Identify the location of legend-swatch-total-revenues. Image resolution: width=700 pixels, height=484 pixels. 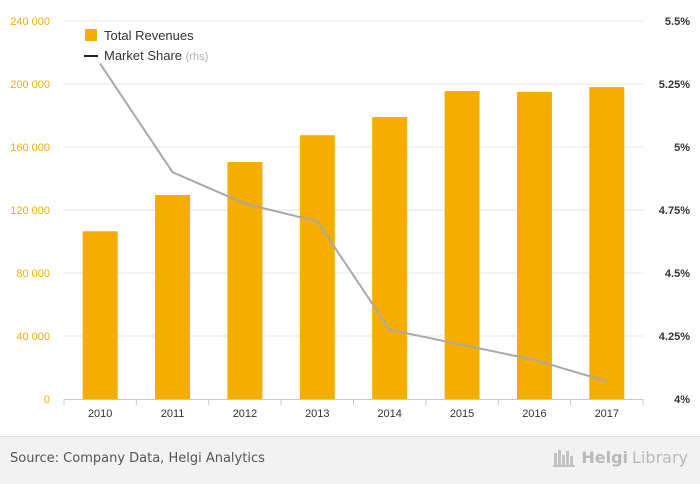
(91, 35).